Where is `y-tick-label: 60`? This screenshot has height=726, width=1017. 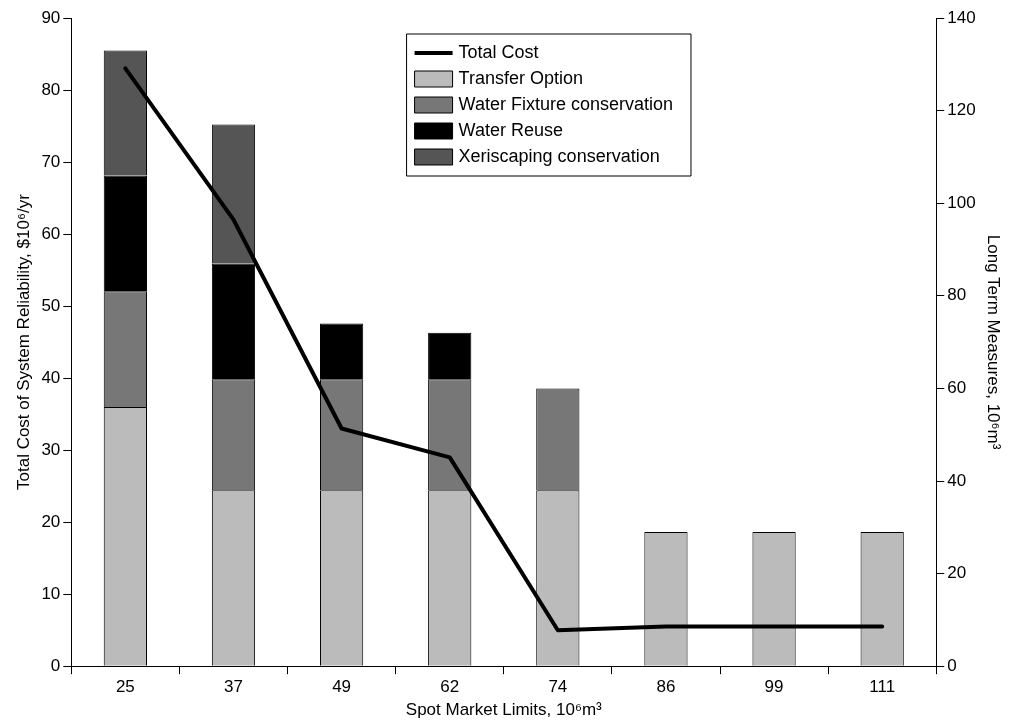
y-tick-label: 60 is located at coordinates (51, 233).